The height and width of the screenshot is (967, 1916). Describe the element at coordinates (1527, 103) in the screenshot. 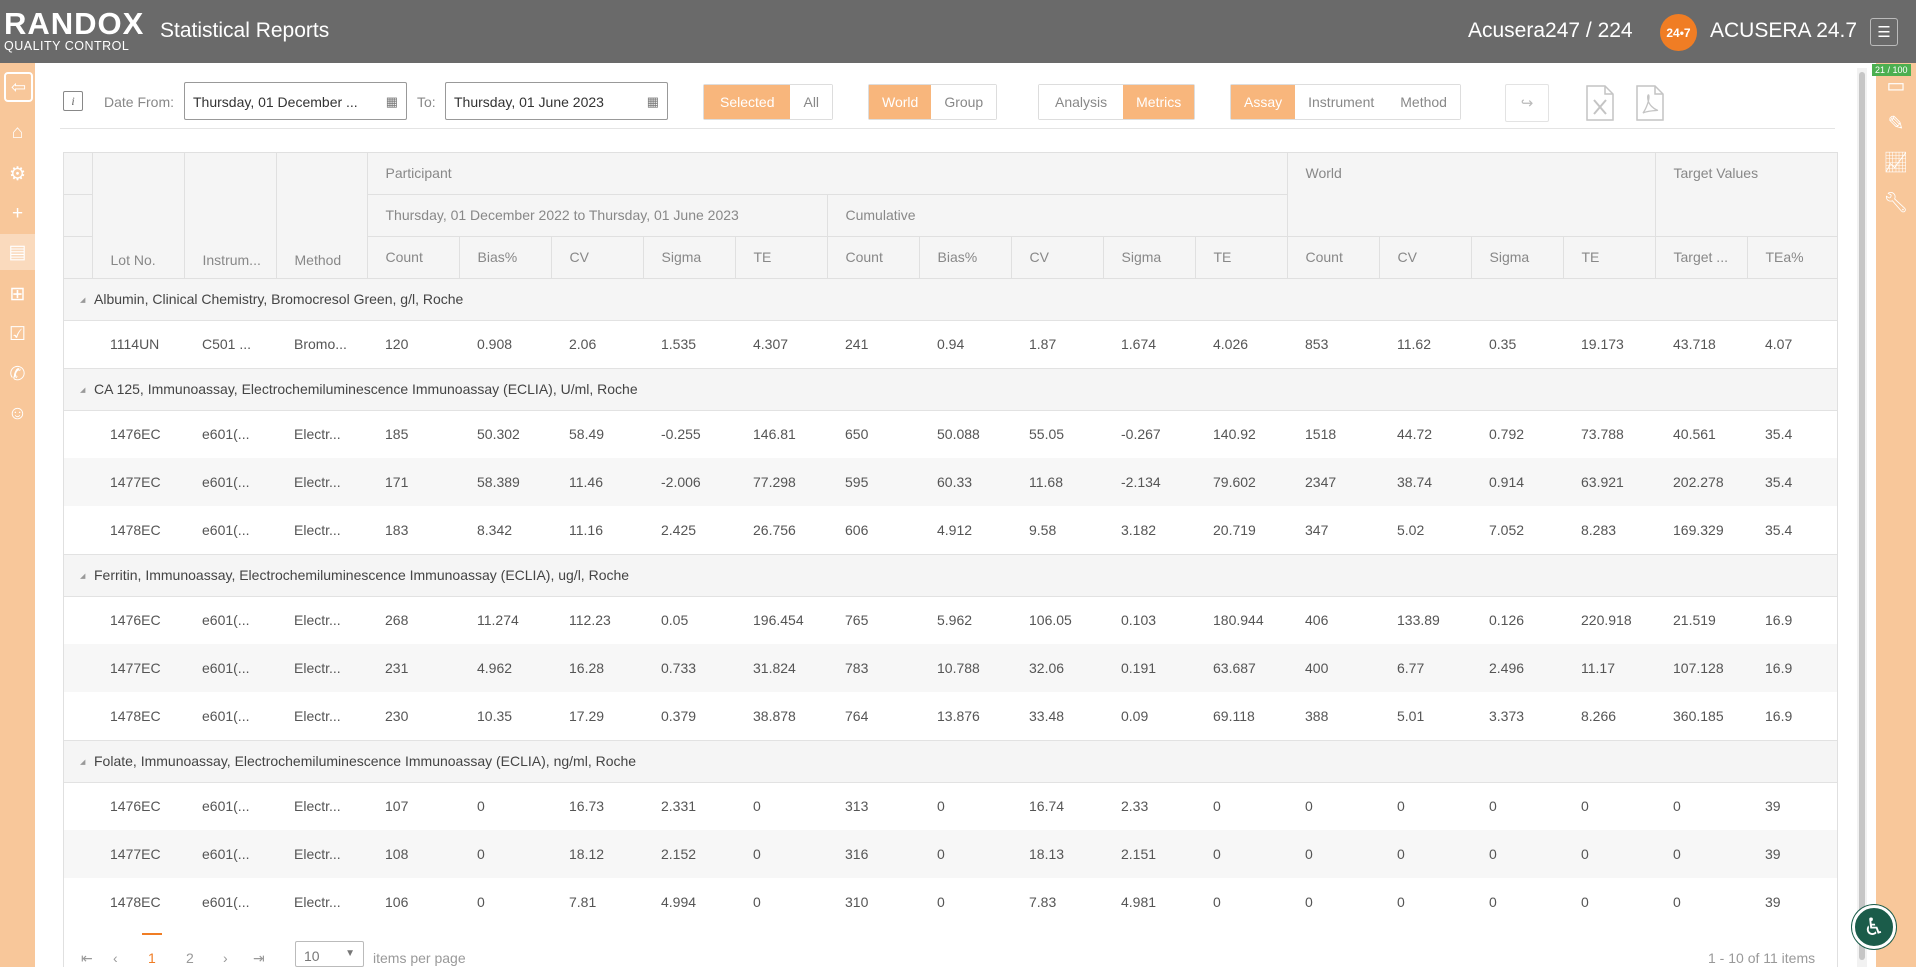

I see `share-arrow-icon: ↪` at that location.